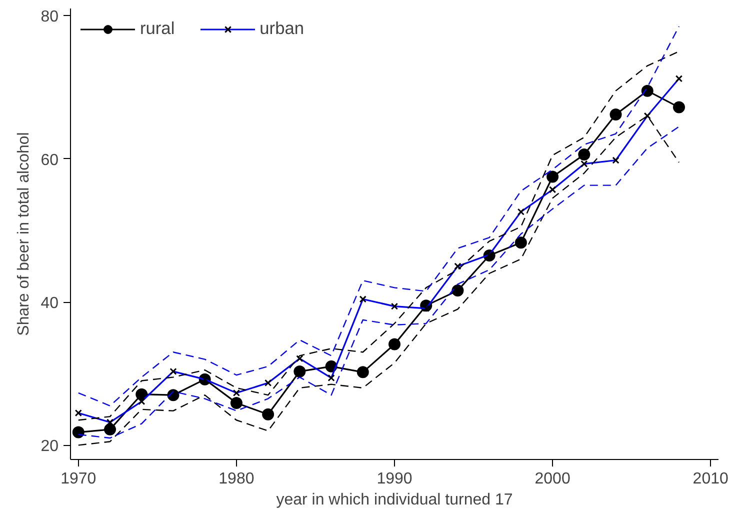 The width and height of the screenshot is (738, 514). Describe the element at coordinates (552, 479) in the screenshot. I see `x-tick-label: 2000` at that location.